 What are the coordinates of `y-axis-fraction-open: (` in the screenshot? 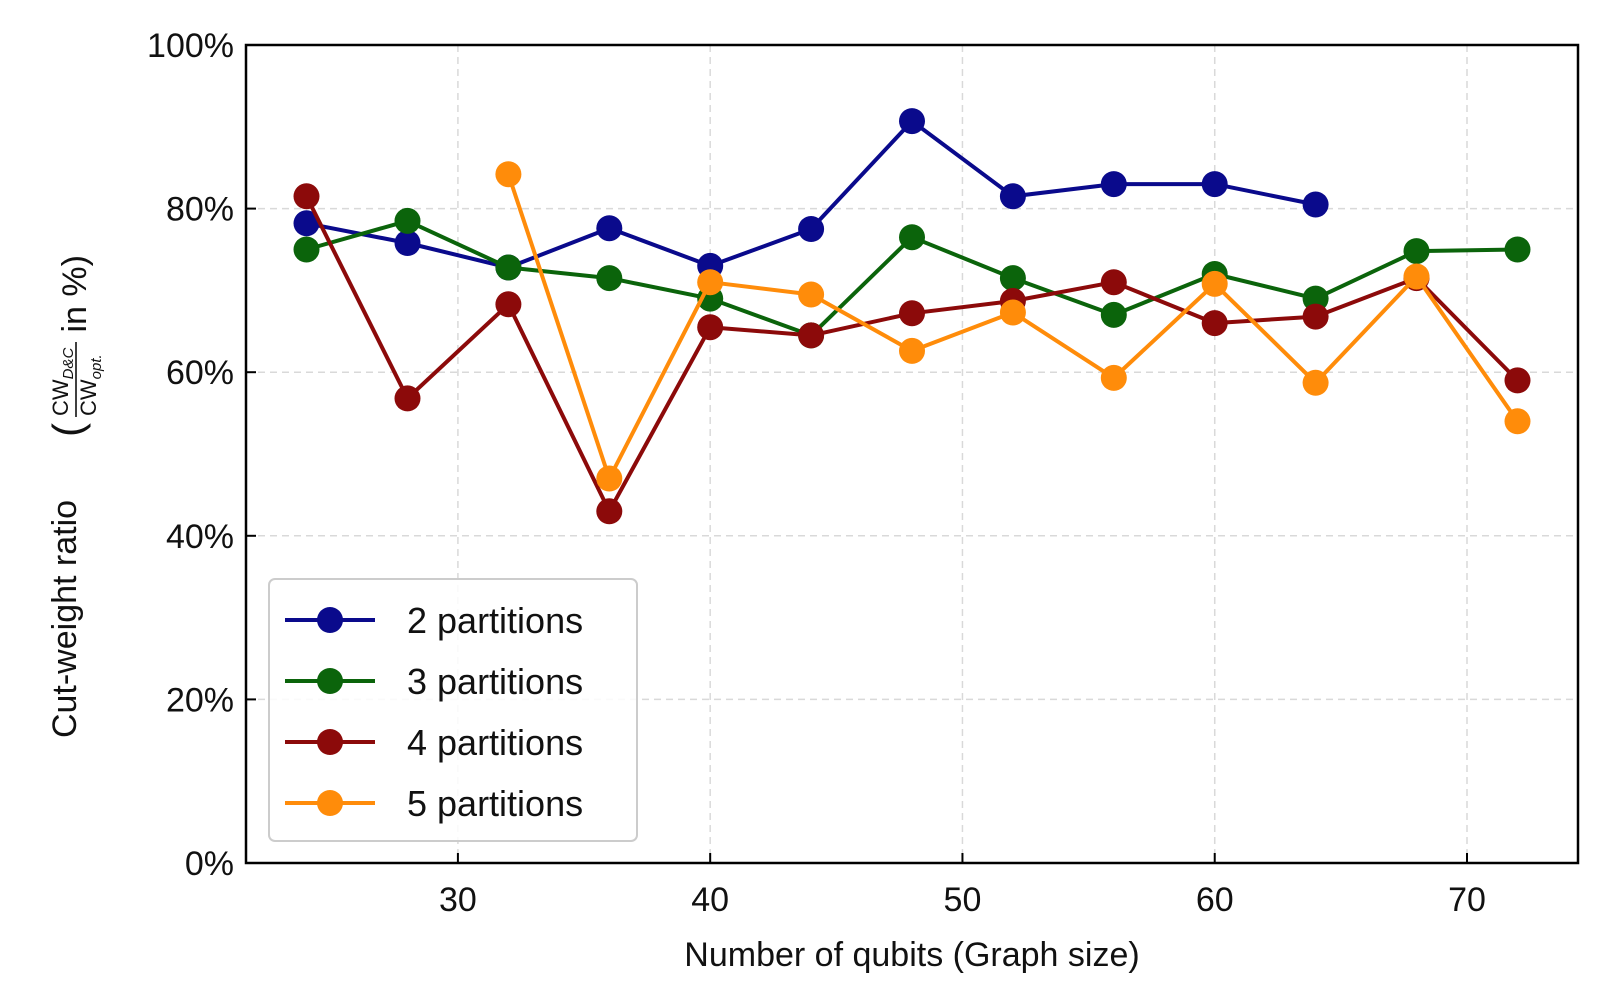 It's located at (67, 430).